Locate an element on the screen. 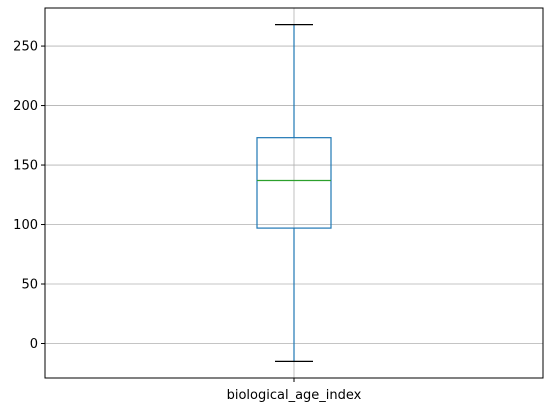 Image resolution: width=552 pixels, height=413 pixels. x-axis: biological_age_index is located at coordinates (294, 390).